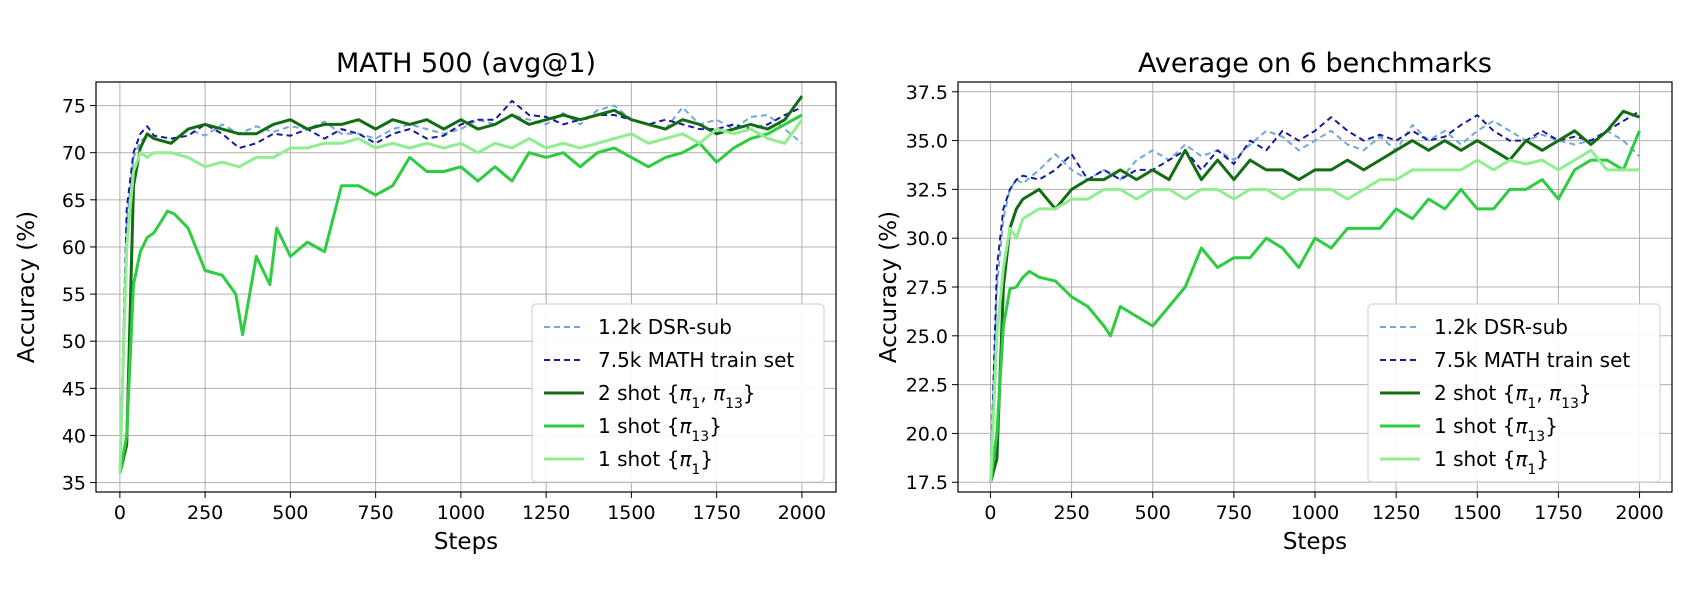  What do you see at coordinates (927, 386) in the screenshot?
I see `y-tick-label: 22.5` at bounding box center [927, 386].